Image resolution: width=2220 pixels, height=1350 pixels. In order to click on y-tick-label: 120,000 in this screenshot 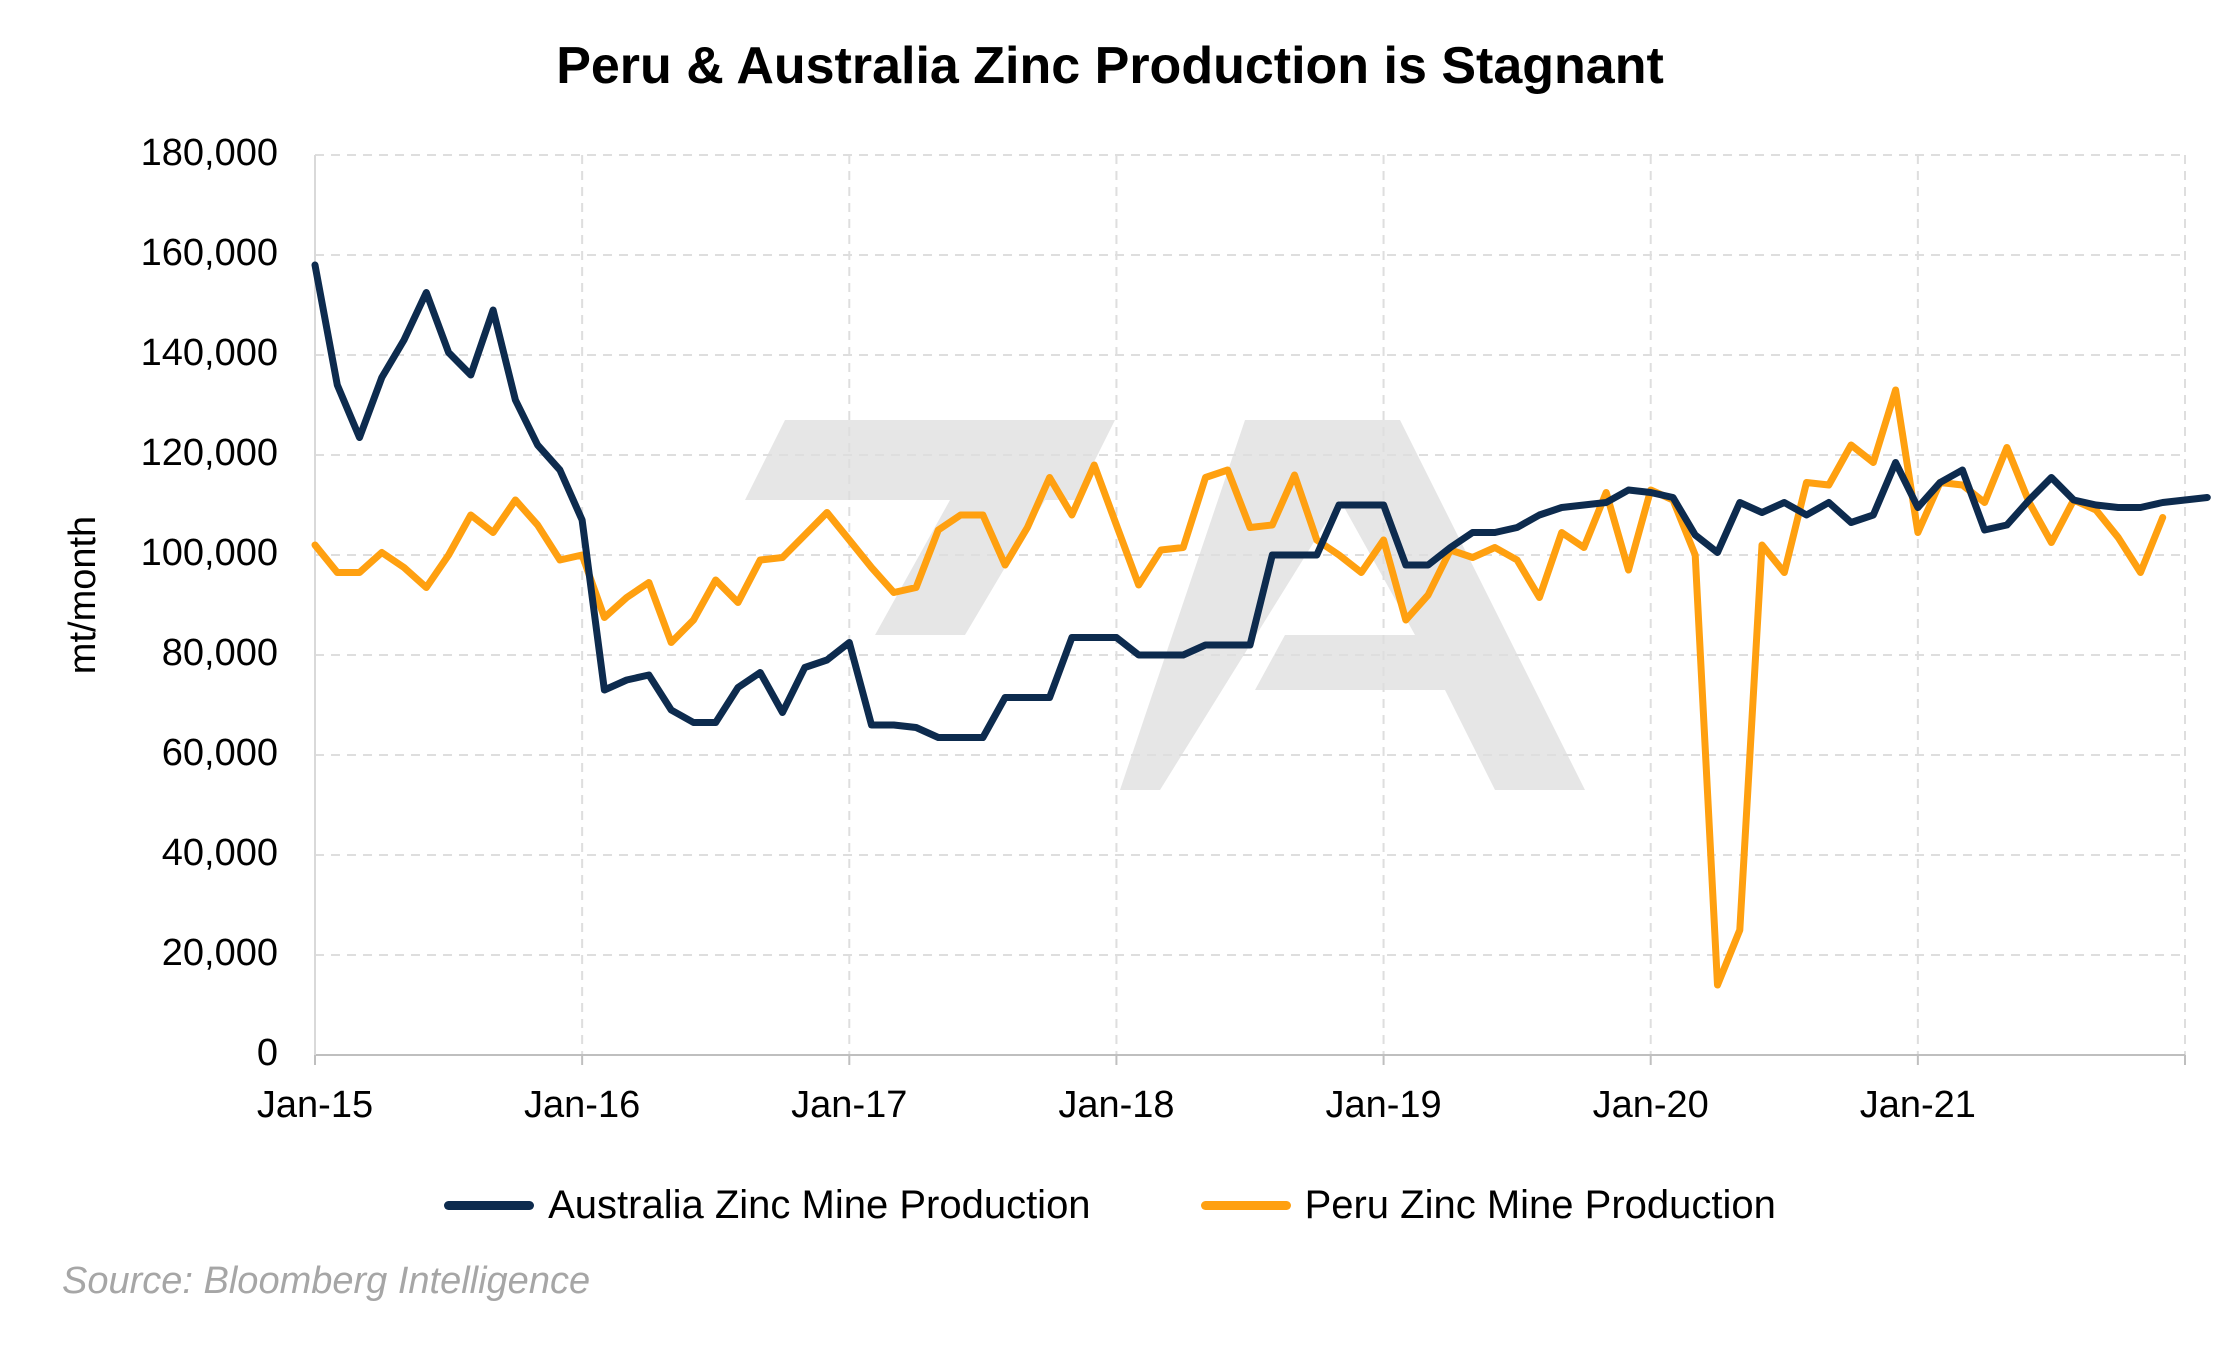, I will do `click(209, 453)`.